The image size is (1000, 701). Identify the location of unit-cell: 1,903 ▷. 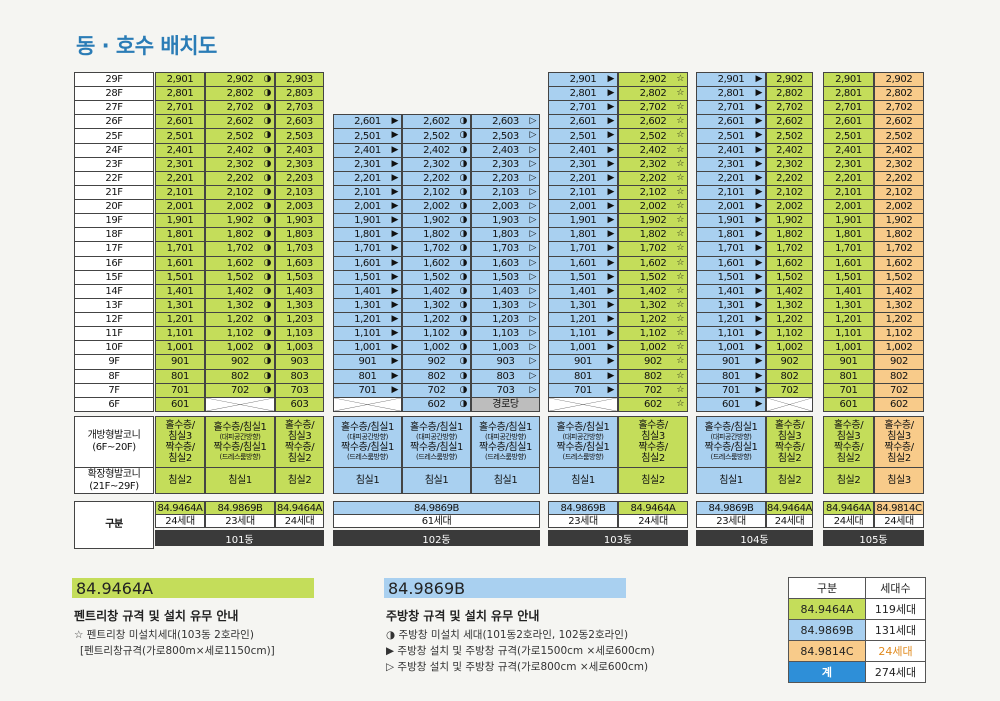
(505, 221).